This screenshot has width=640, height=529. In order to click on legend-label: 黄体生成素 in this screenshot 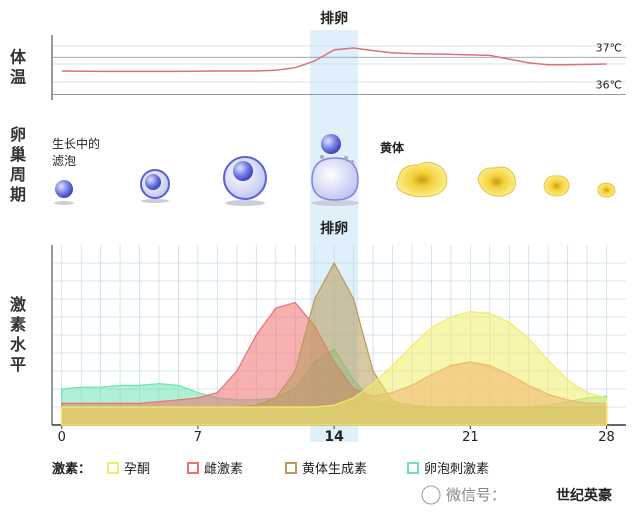, I will do `click(334, 469)`.